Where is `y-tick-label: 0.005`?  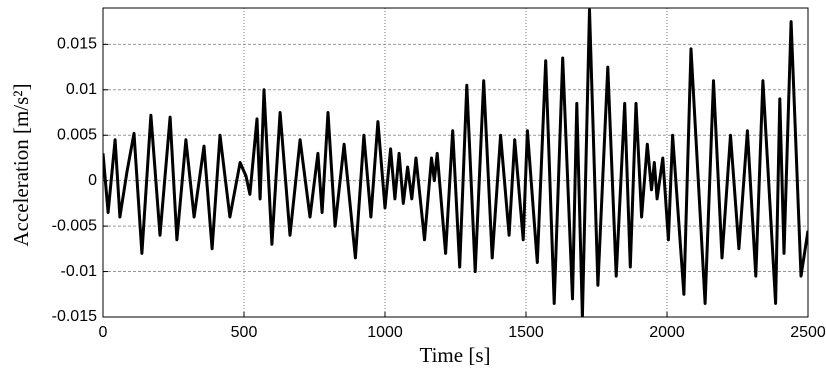
y-tick-label: 0.005 is located at coordinates (77, 134).